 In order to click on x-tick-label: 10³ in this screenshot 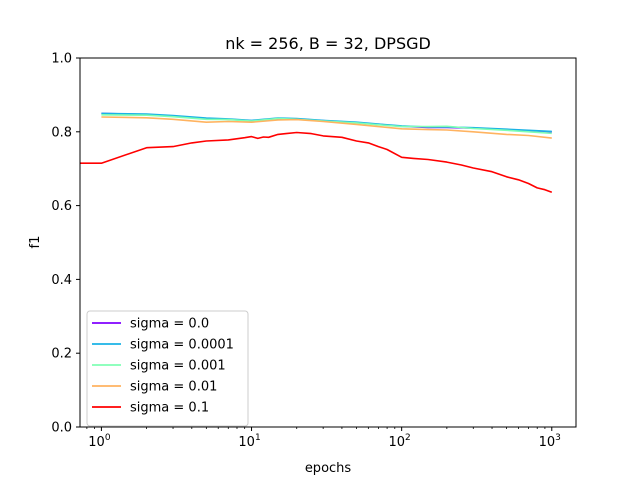, I will do `click(550, 441)`.